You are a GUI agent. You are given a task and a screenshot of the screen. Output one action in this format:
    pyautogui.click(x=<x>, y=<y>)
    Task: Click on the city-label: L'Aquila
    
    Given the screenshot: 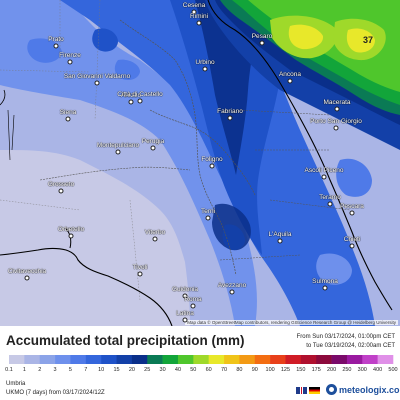 What is the action you would take?
    pyautogui.click(x=280, y=234)
    